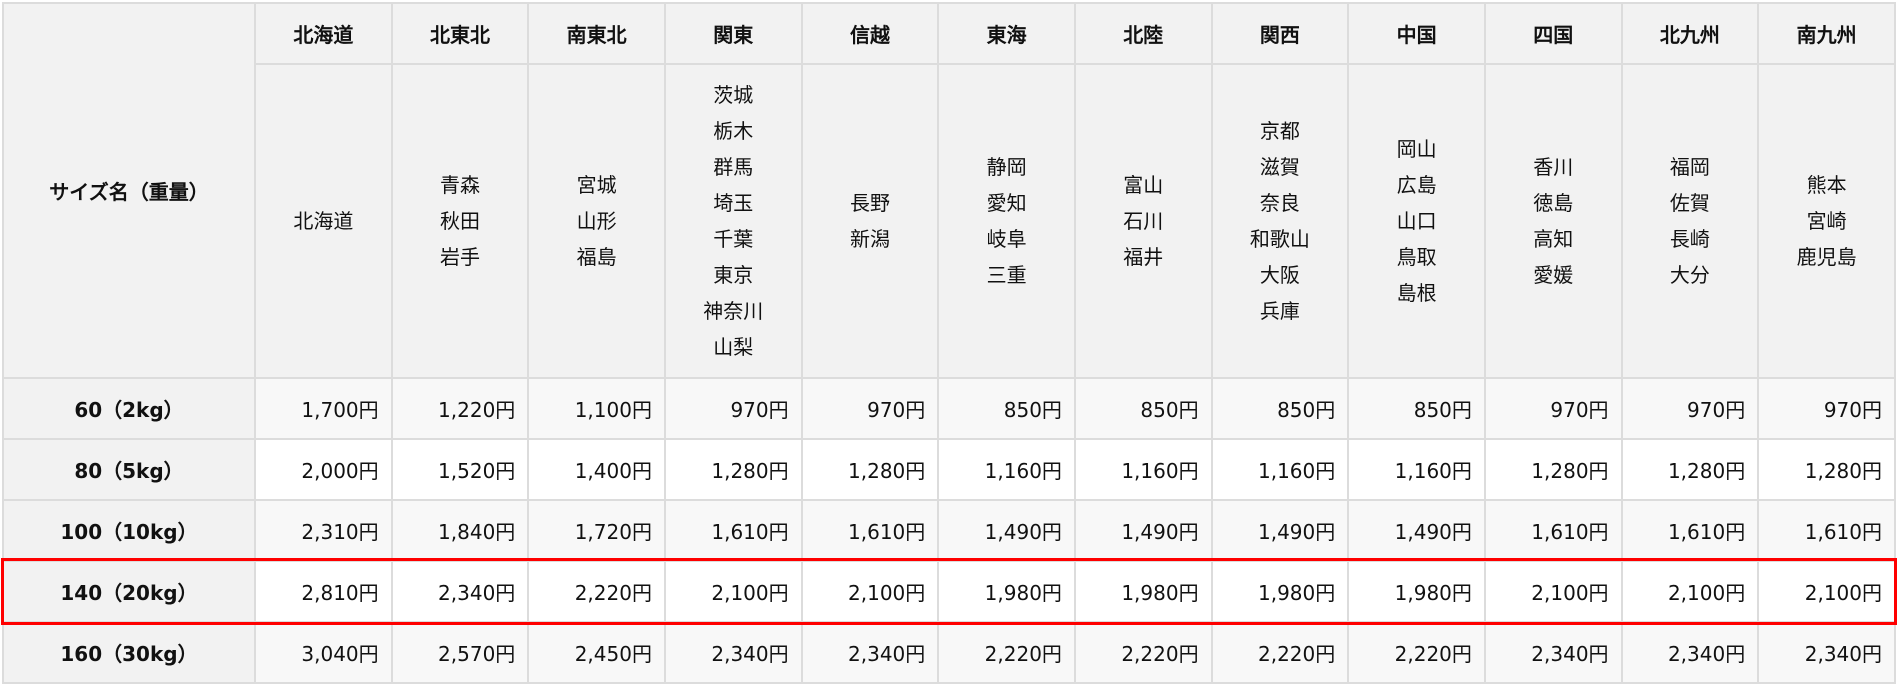 The height and width of the screenshot is (688, 1898). I want to click on prefecture-list: 福岡 佐賀 長崎 大分, so click(1690, 221).